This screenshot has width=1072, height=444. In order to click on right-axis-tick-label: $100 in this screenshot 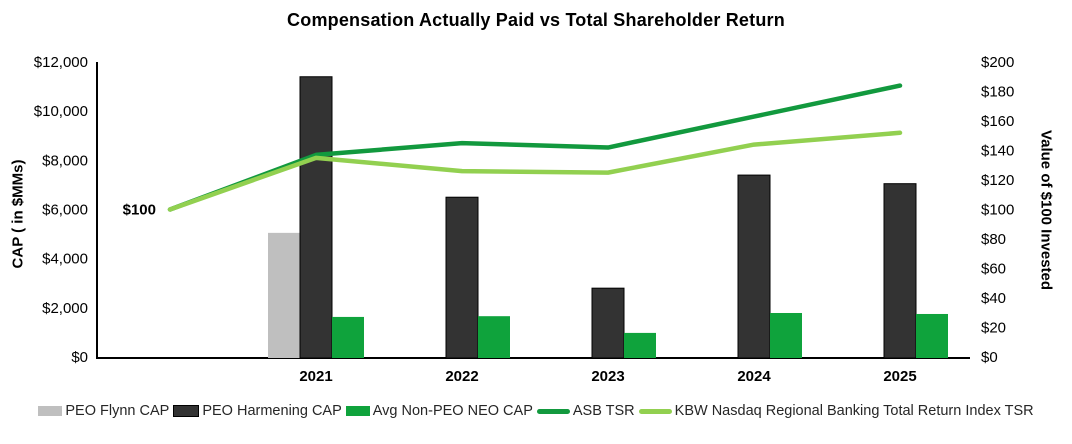, I will do `click(997, 210)`.